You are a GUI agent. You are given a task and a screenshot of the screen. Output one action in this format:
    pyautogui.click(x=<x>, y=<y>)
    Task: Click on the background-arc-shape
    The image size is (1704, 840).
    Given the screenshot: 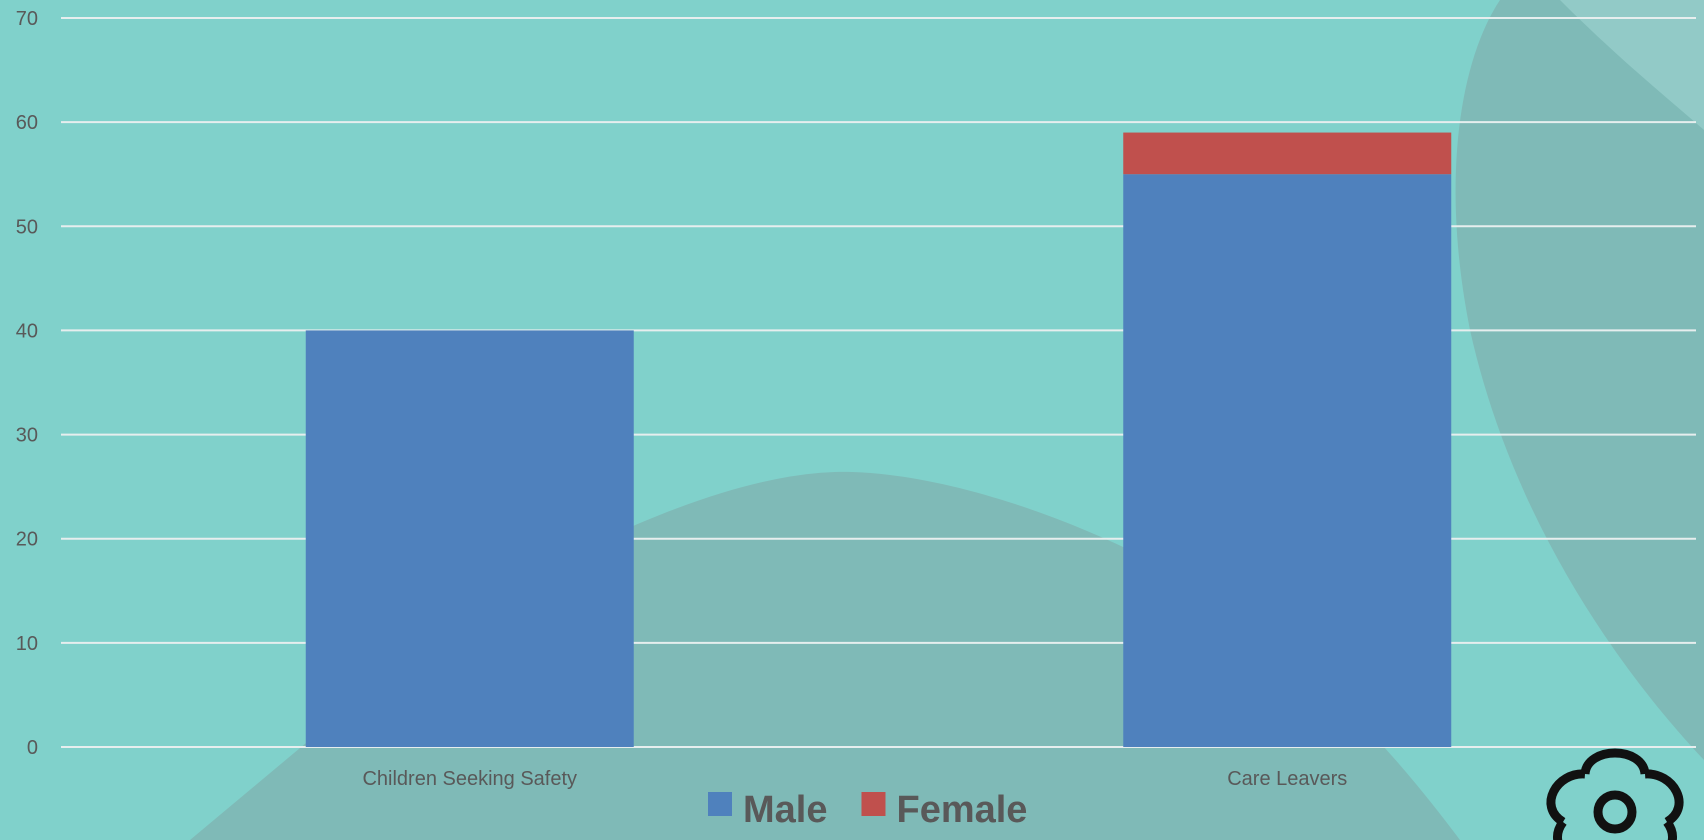 What is the action you would take?
    pyautogui.click(x=1579, y=380)
    